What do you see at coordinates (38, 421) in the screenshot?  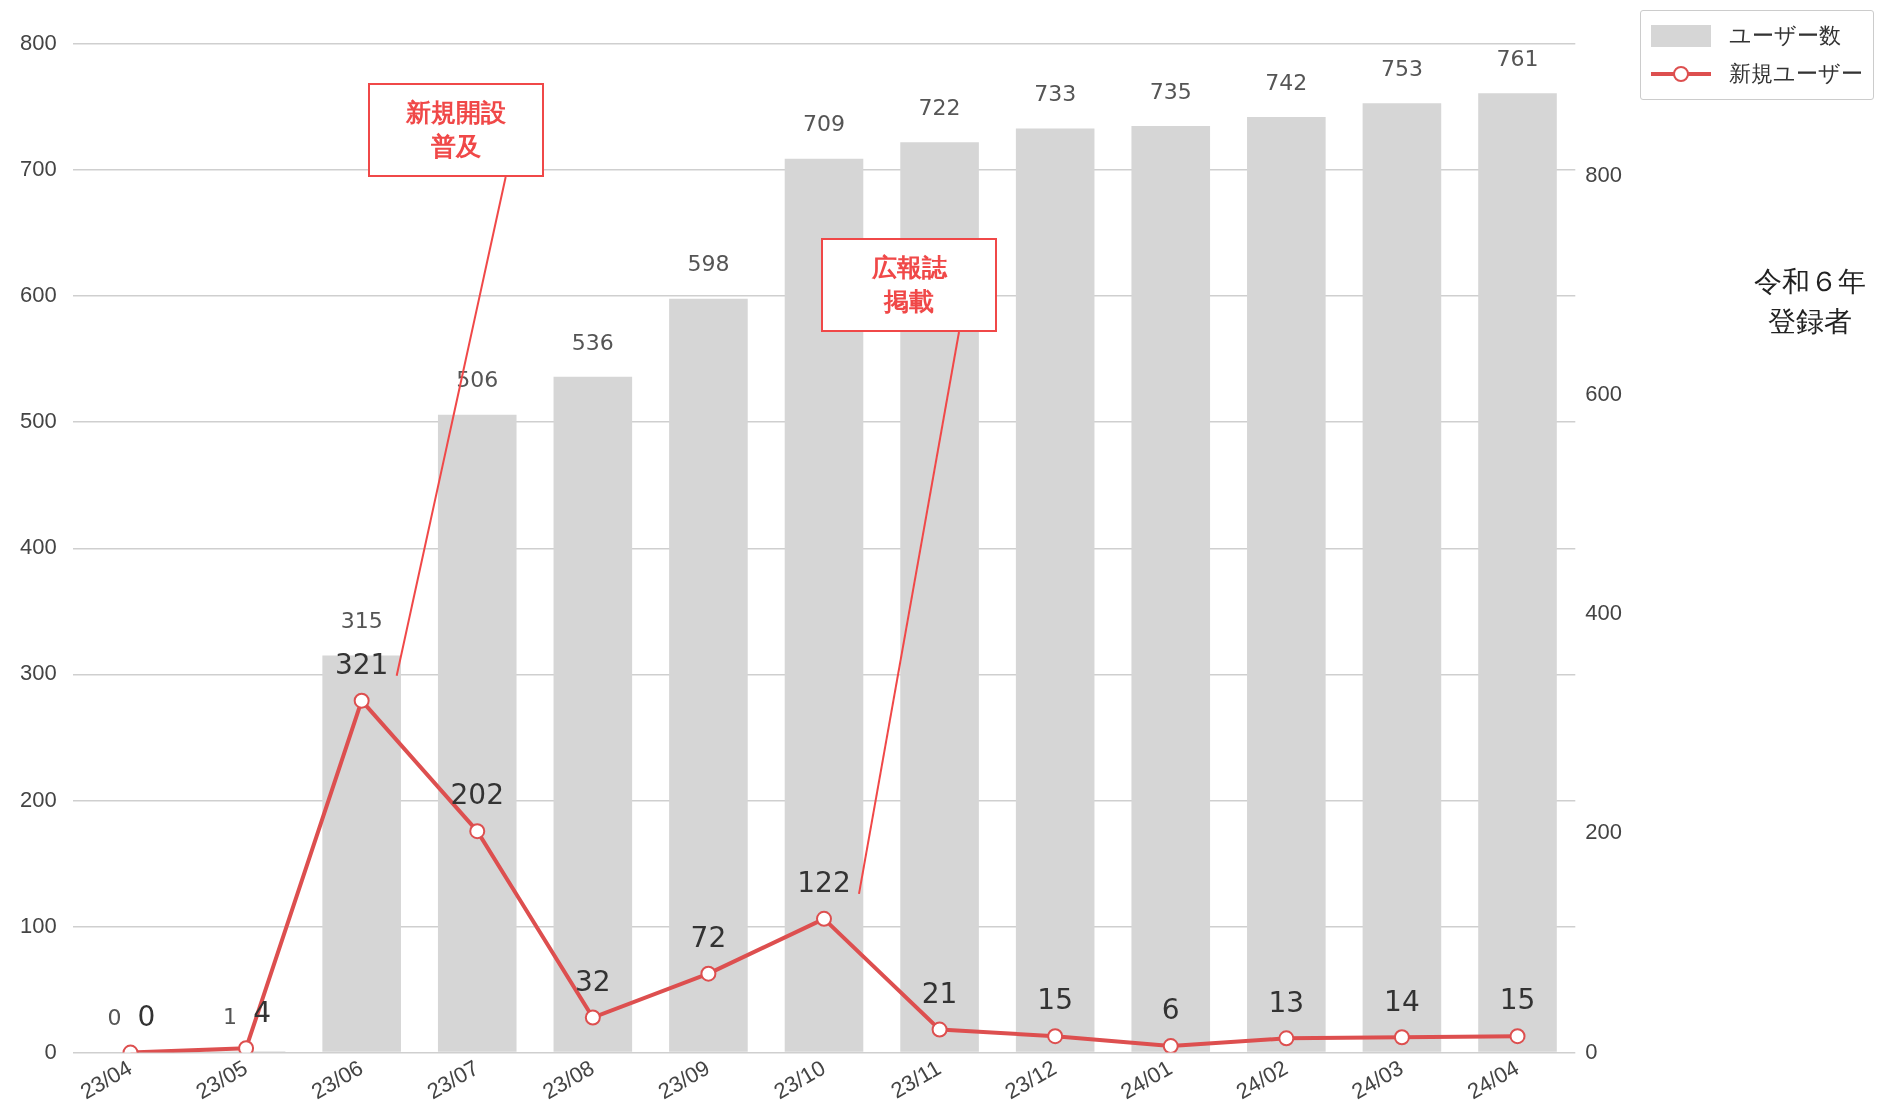 I see `y-tick-label: 500` at bounding box center [38, 421].